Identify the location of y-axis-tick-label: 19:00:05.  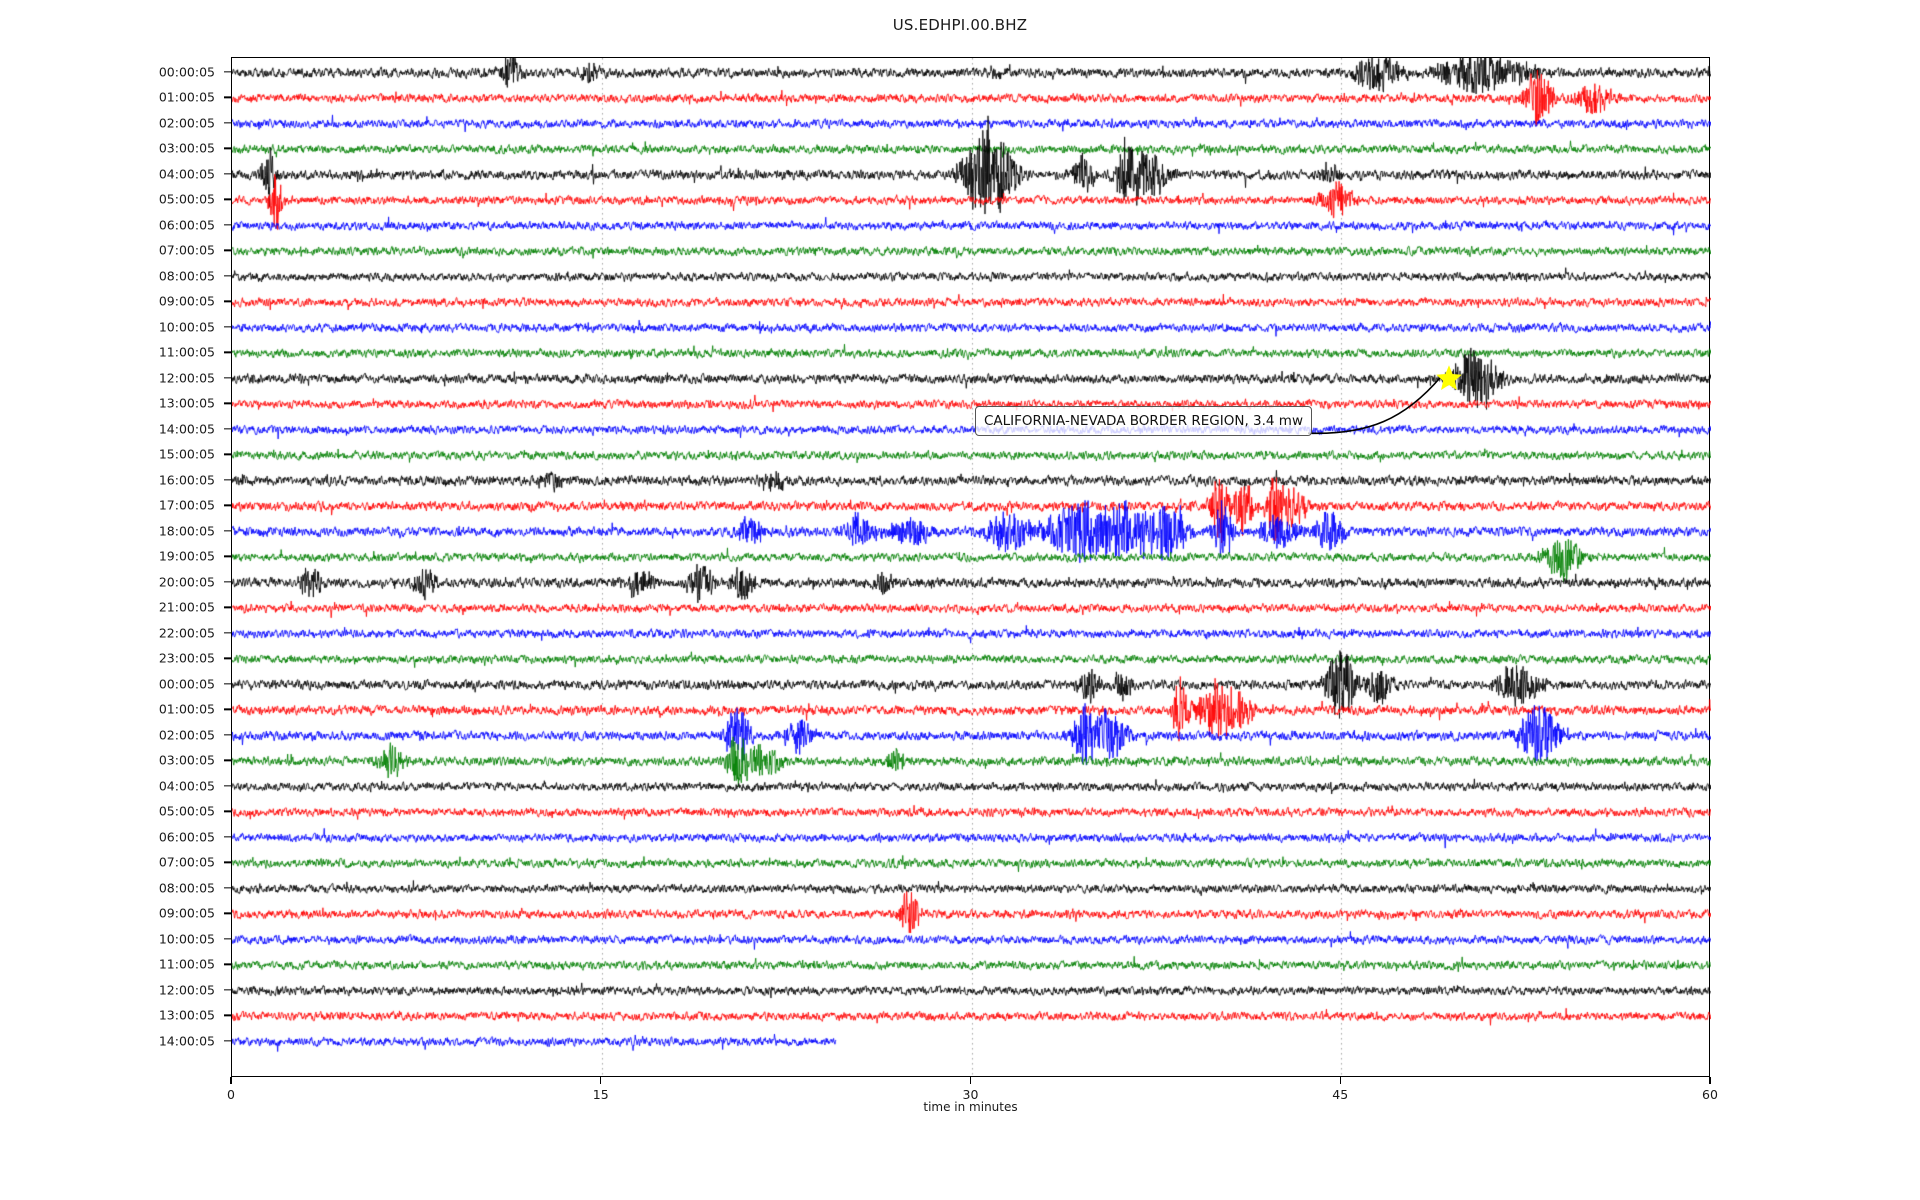
(186, 556).